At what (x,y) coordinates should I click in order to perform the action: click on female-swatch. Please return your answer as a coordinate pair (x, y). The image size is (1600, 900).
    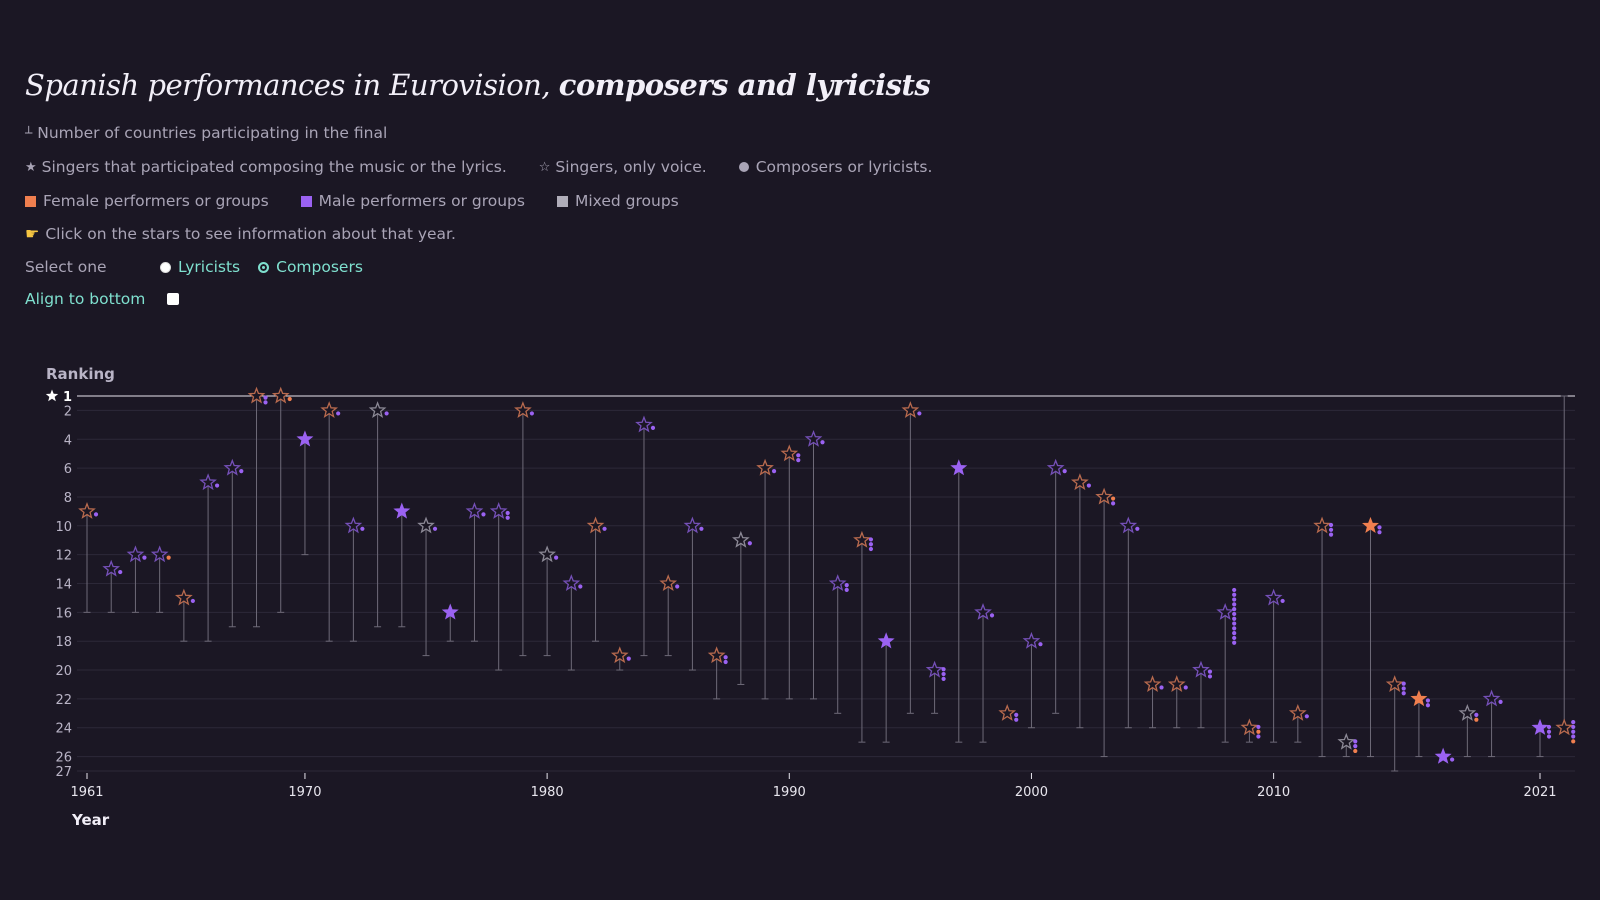
    Looking at the image, I should click on (30, 201).